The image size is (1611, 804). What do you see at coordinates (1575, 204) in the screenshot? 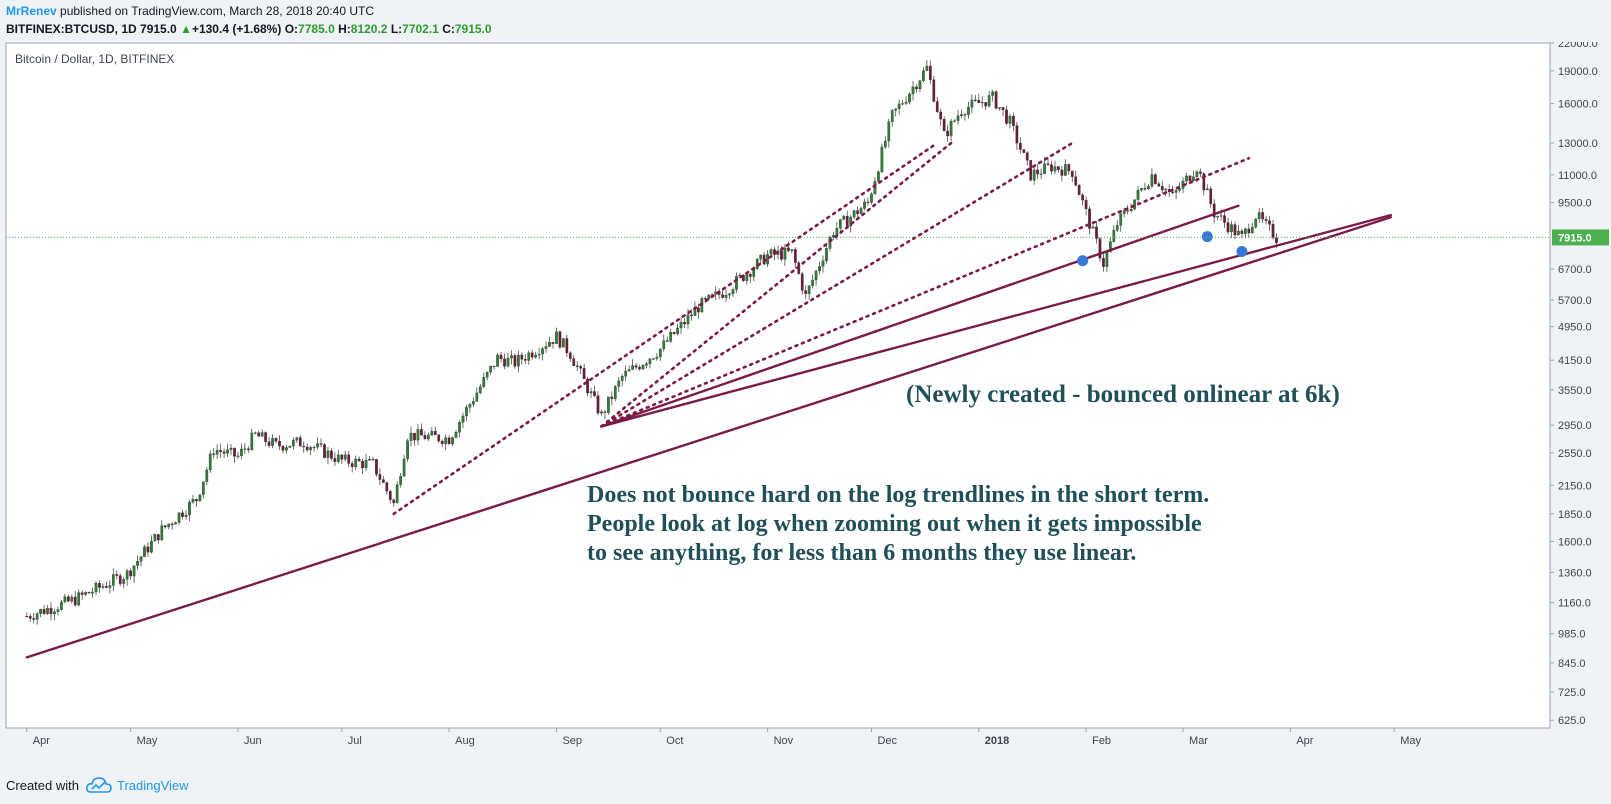
I see `price-tick-label: 9500.0` at bounding box center [1575, 204].